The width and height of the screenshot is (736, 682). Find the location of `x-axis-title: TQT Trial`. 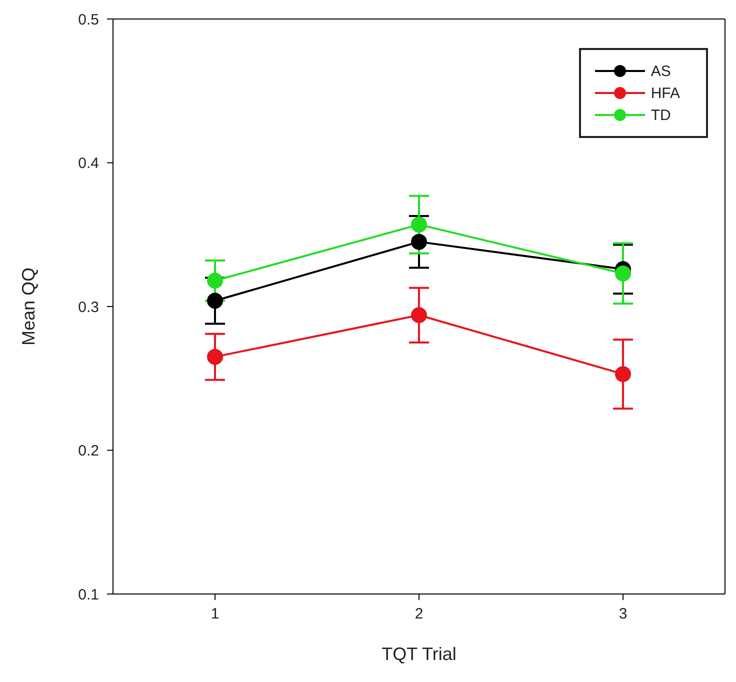

x-axis-title: TQT Trial is located at coordinates (419, 654).